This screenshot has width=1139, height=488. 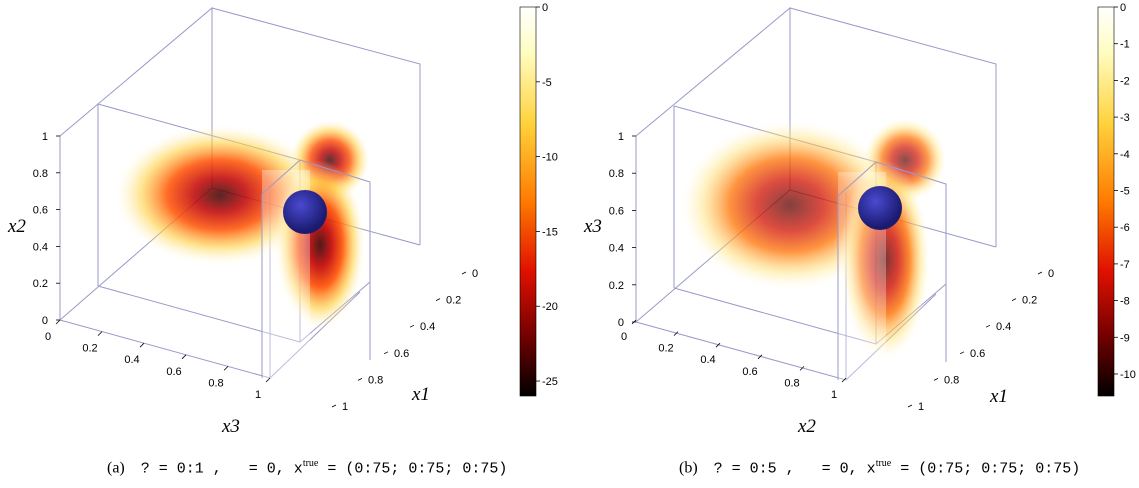 What do you see at coordinates (538, 199) in the screenshot?
I see `panel-a-colorbar: 0 -5 -10 -15 -20 -25` at bounding box center [538, 199].